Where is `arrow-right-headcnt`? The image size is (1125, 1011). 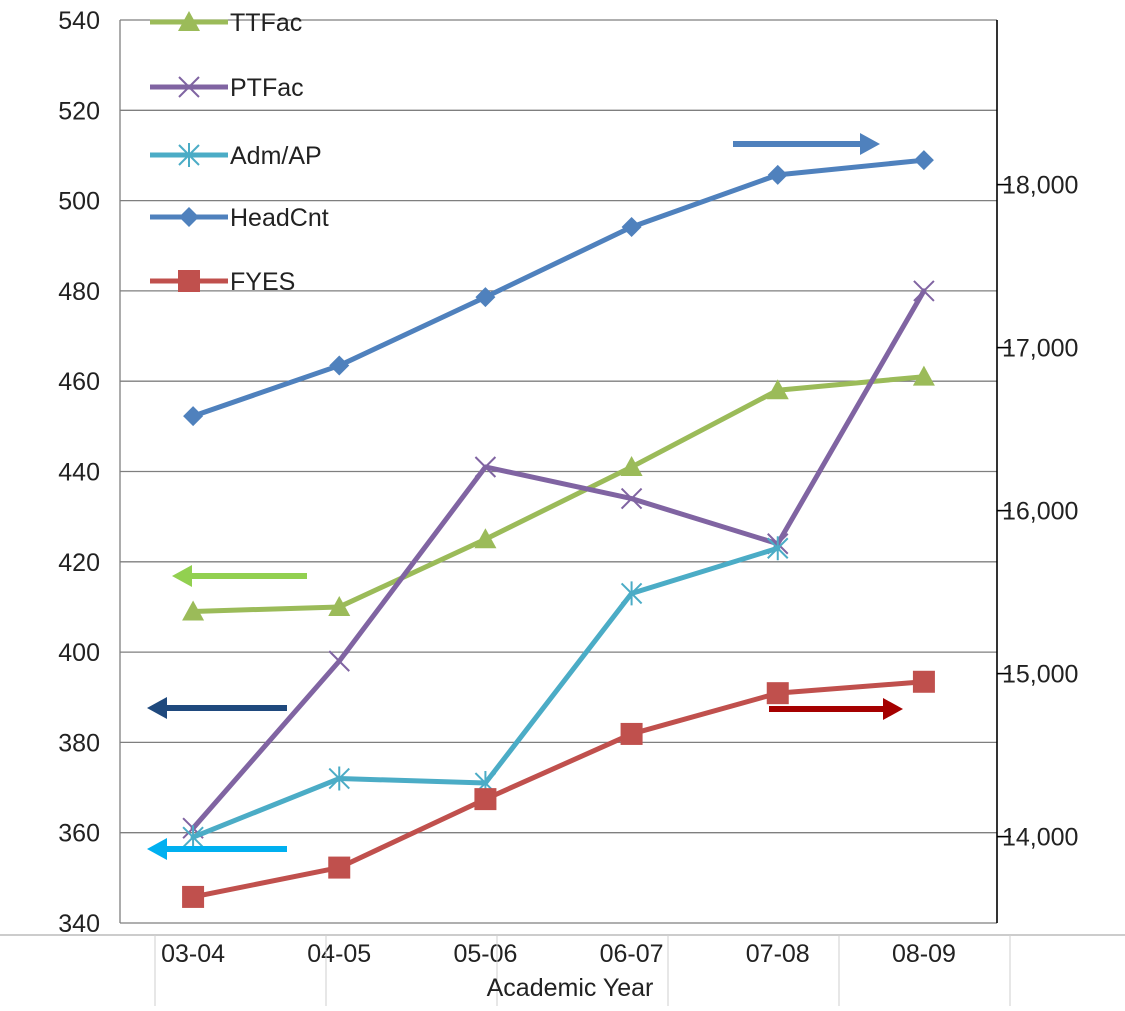 arrow-right-headcnt is located at coordinates (806, 144).